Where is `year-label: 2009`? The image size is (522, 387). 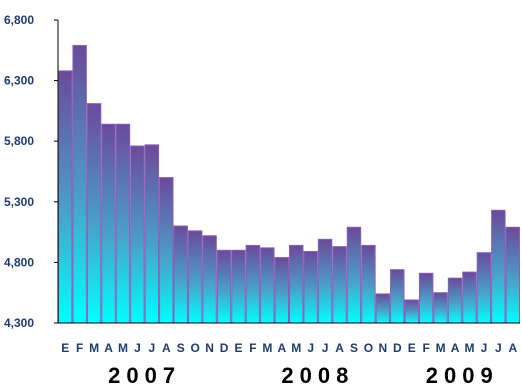 year-label: 2009 is located at coordinates (462, 375).